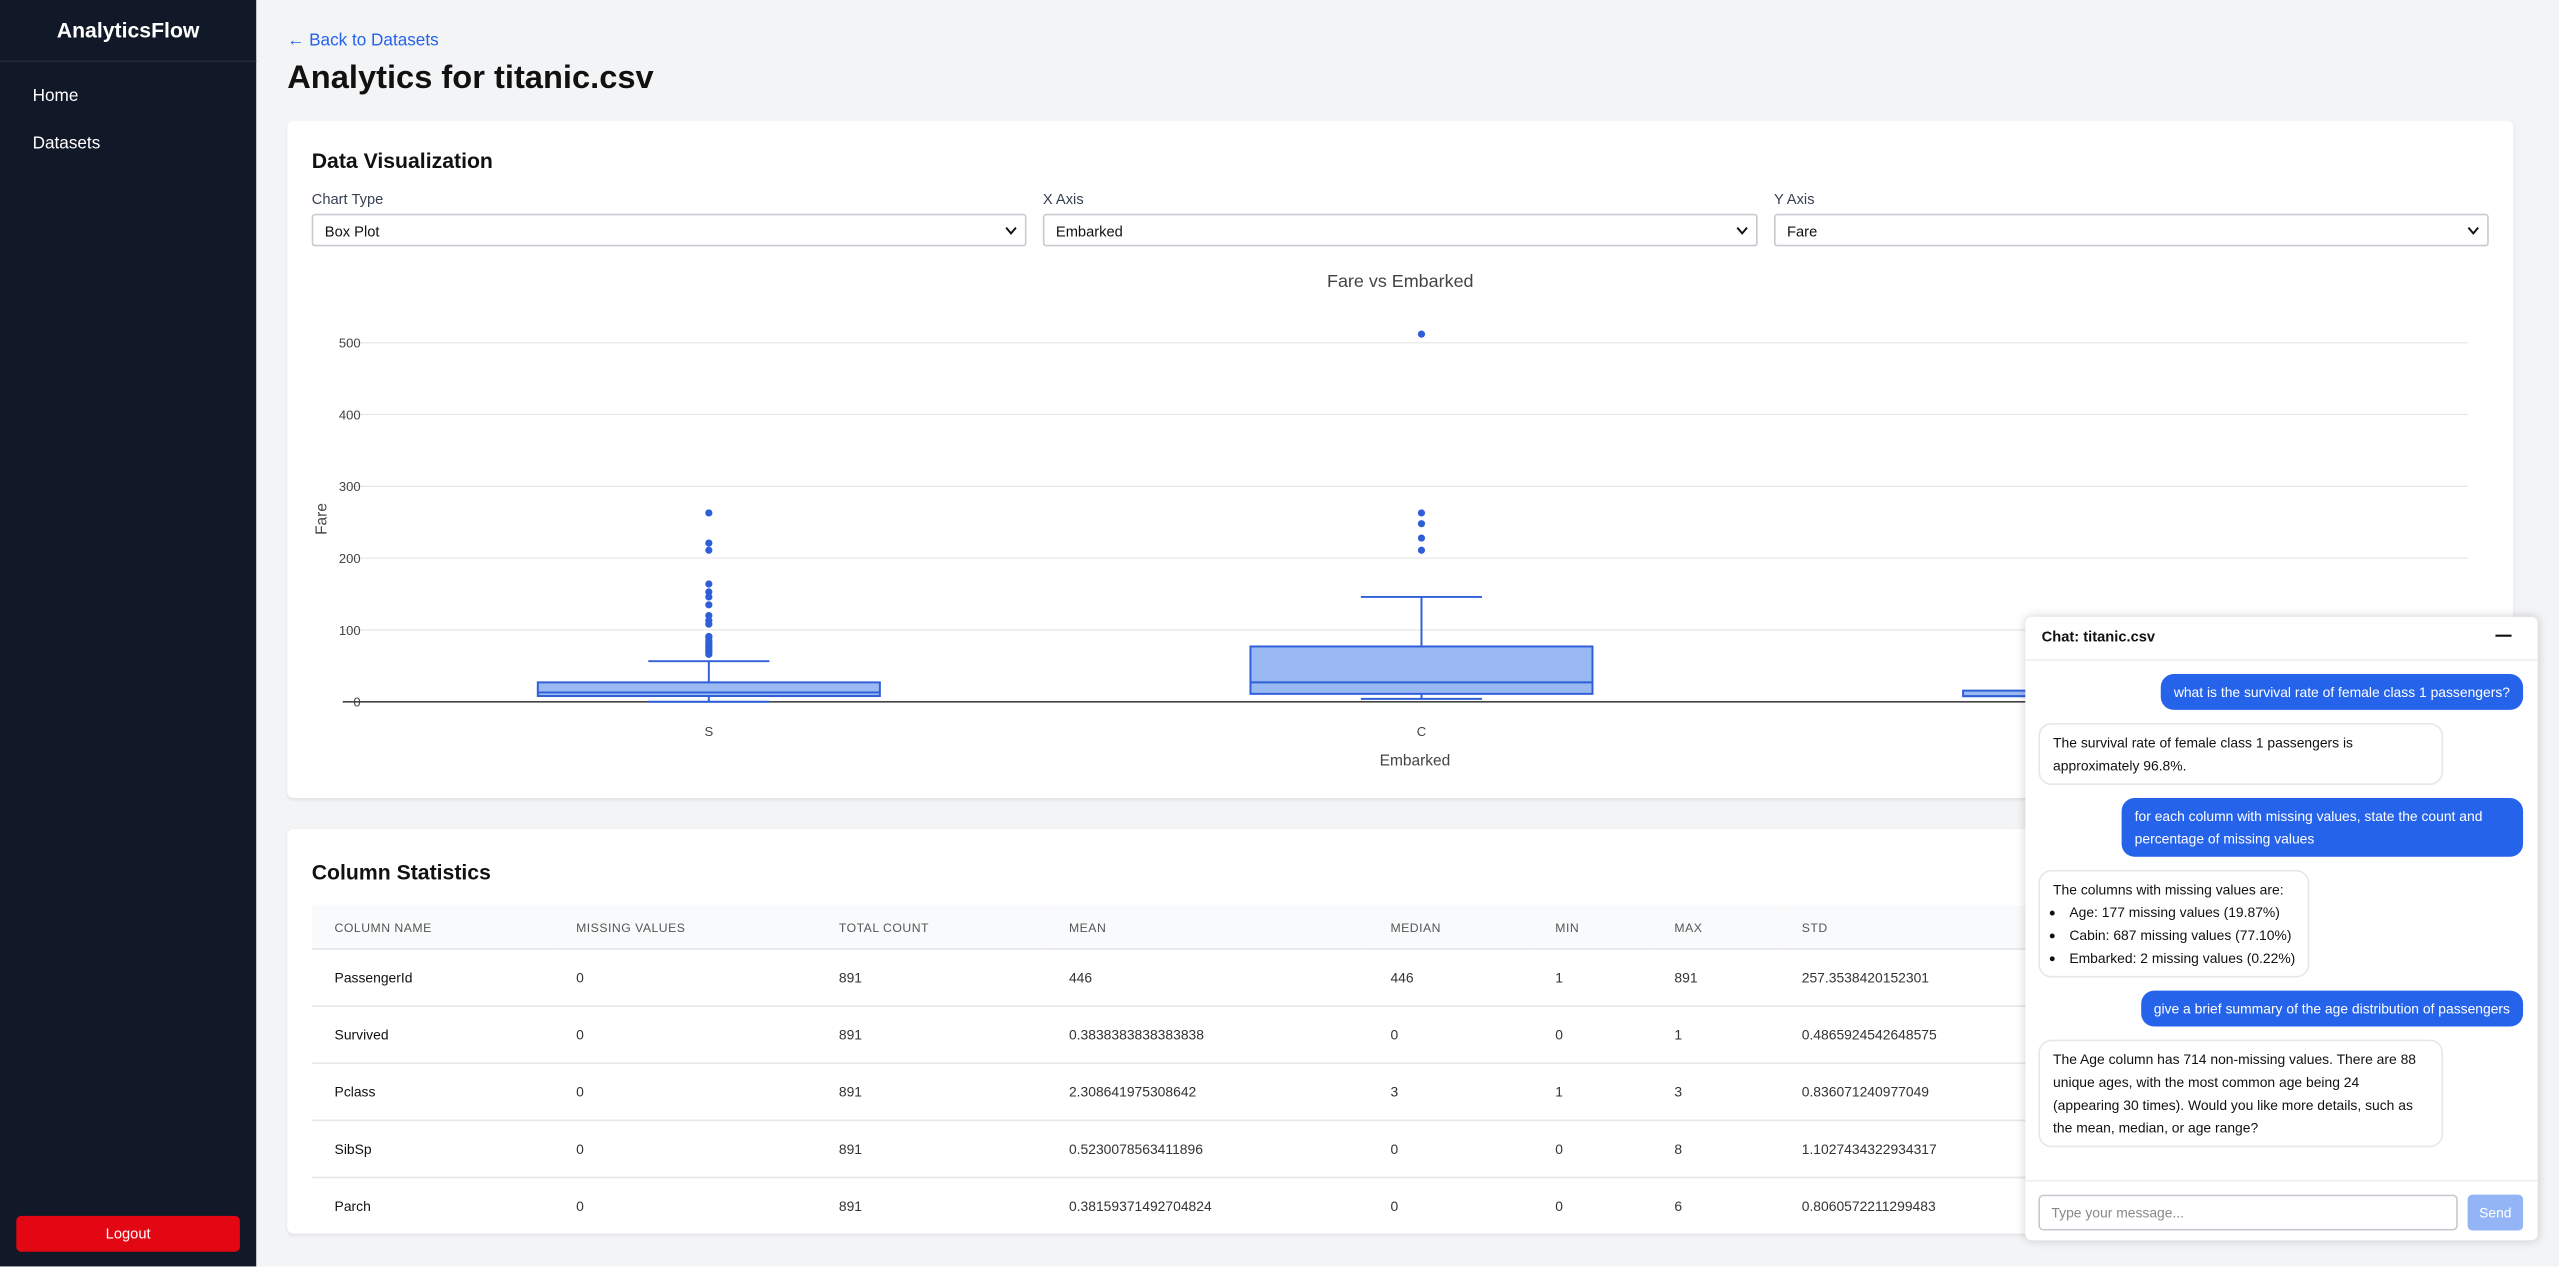 The height and width of the screenshot is (1267, 2559). Describe the element at coordinates (2182, 912) in the screenshot. I see `list-item: Age: 177 missing values (19.87%)` at that location.